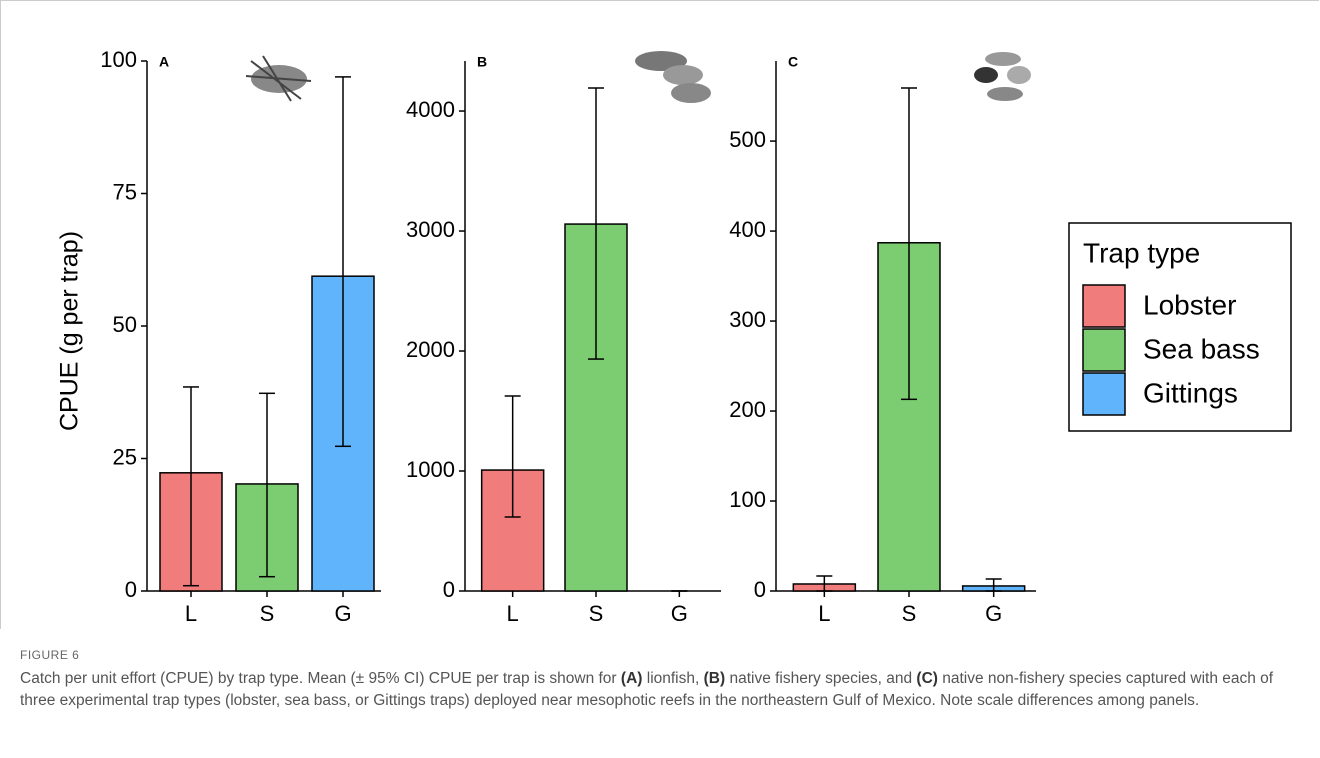 Image resolution: width=1320 pixels, height=758 pixels. I want to click on y-tick-label: 200, so click(747, 409).